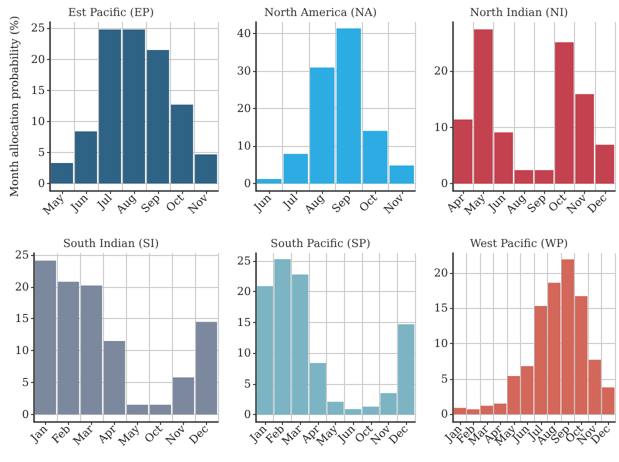  Describe the element at coordinates (519, 243) in the screenshot. I see `chart-title: West Pacific (WP)` at that location.